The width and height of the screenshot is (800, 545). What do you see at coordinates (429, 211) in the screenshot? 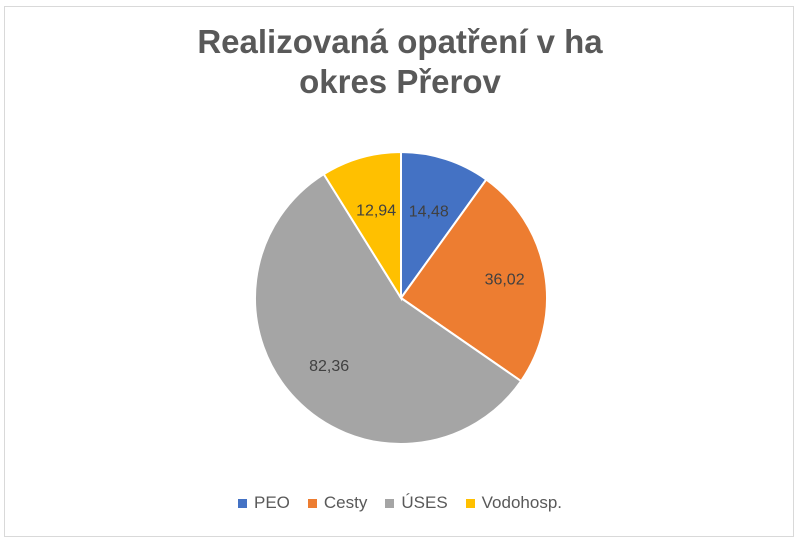
I see `data-label-peo: 14,48` at bounding box center [429, 211].